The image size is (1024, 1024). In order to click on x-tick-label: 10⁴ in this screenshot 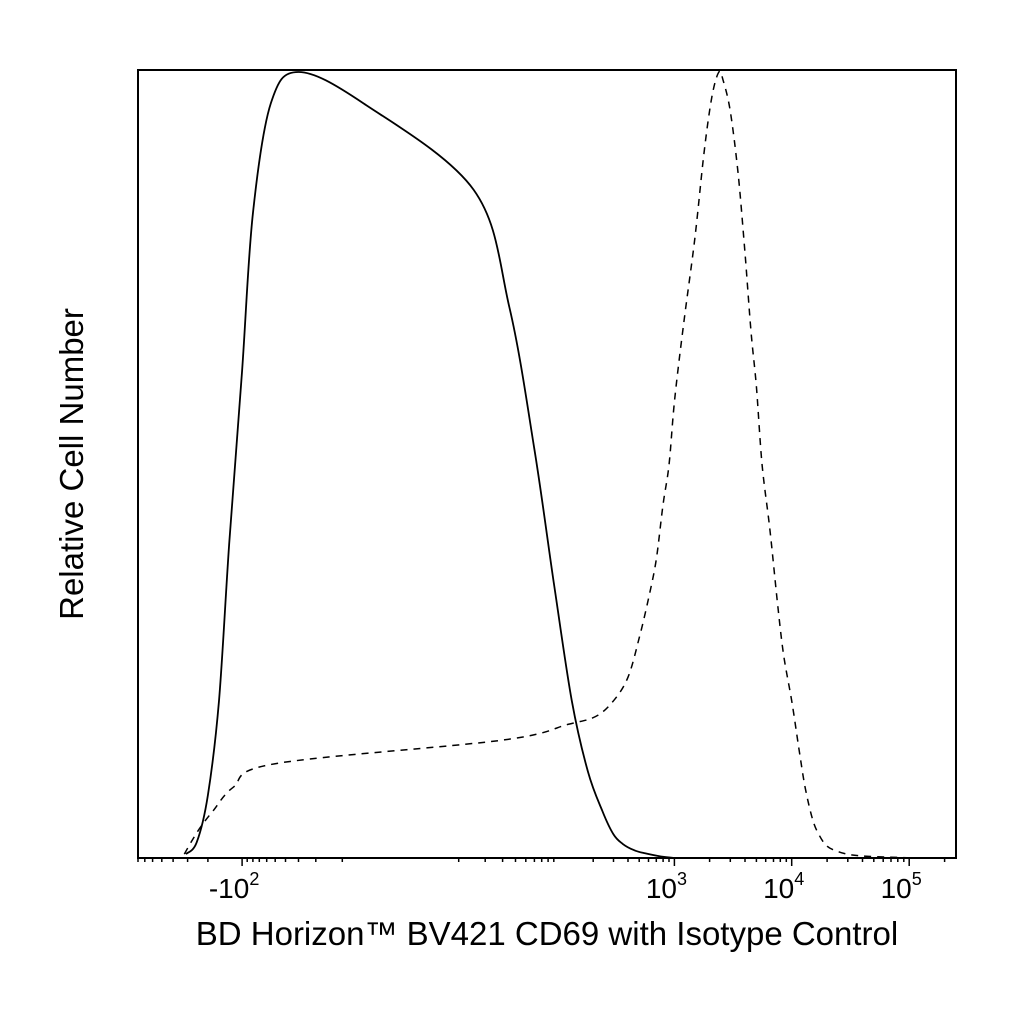, I will do `click(783, 886)`.